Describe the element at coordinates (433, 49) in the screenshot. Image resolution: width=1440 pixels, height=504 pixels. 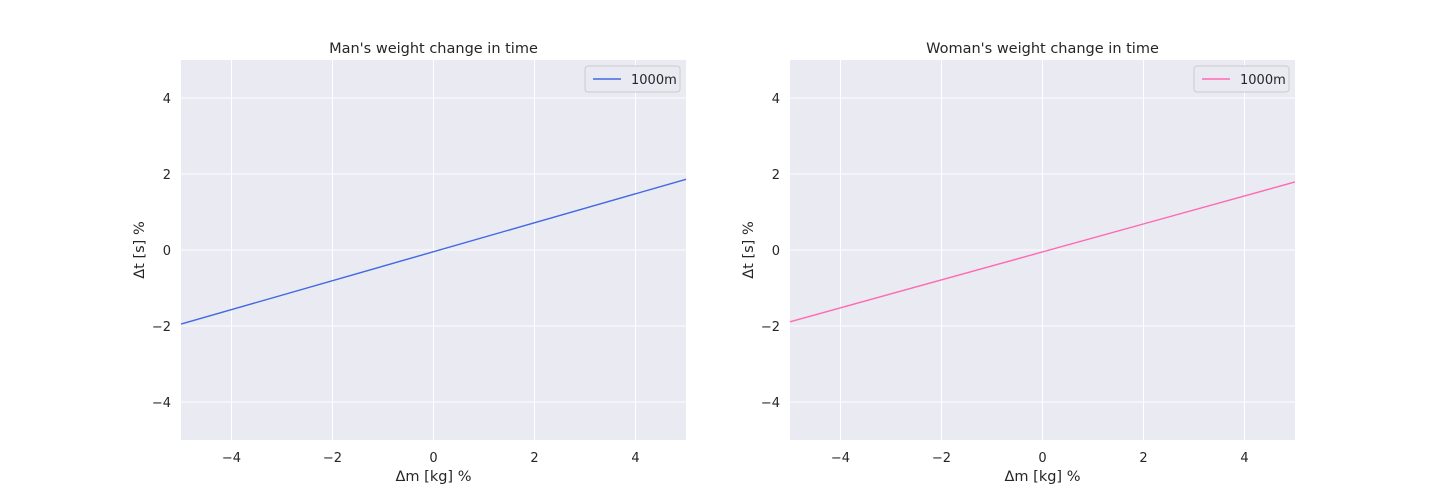
I see `chart-title: Man's weight change in time` at that location.